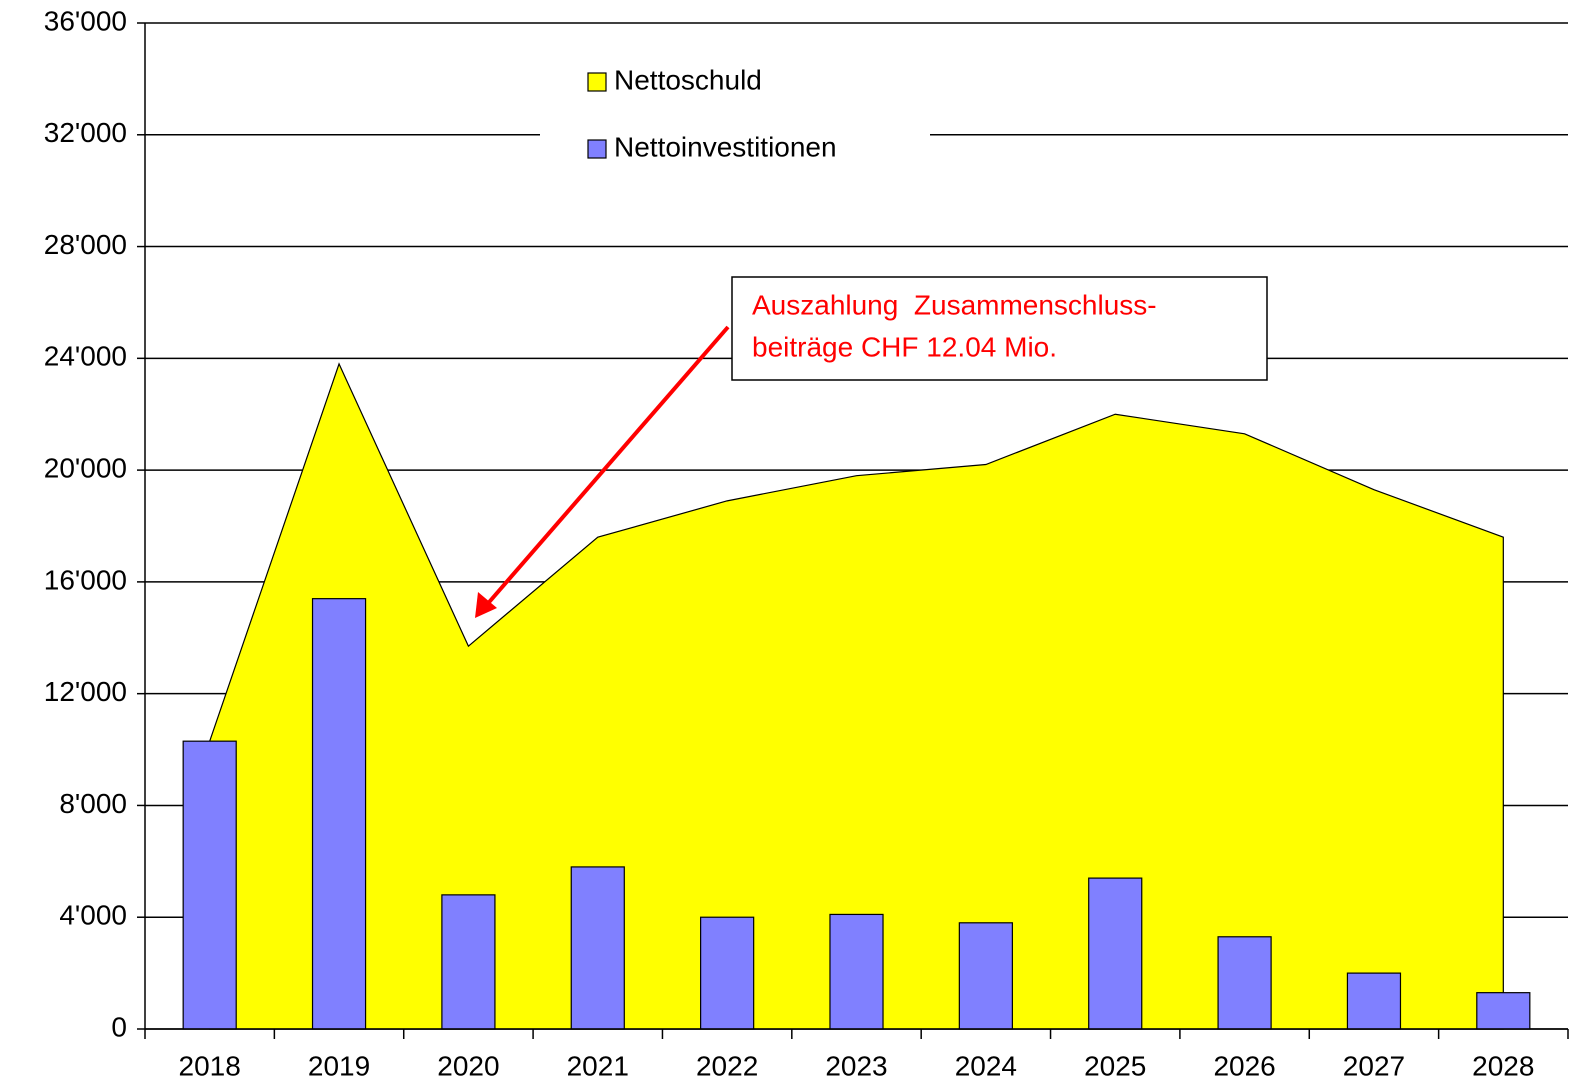 The width and height of the screenshot is (1571, 1088). What do you see at coordinates (486, 605) in the screenshot?
I see `annotation-arrowhead` at bounding box center [486, 605].